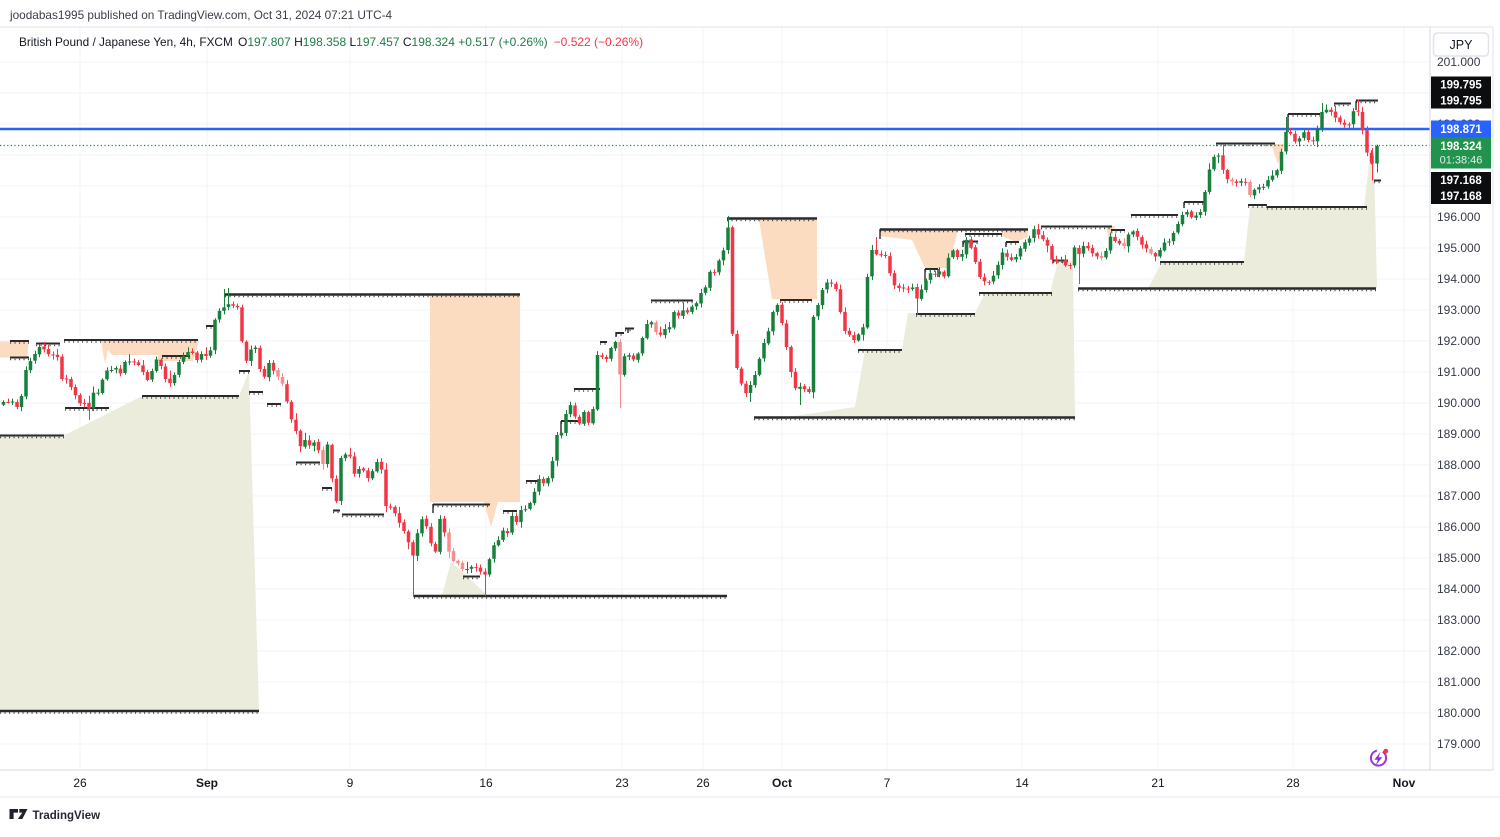 This screenshot has width=1500, height=837. What do you see at coordinates (1459, 527) in the screenshot?
I see `svg-text: 186.000` at bounding box center [1459, 527].